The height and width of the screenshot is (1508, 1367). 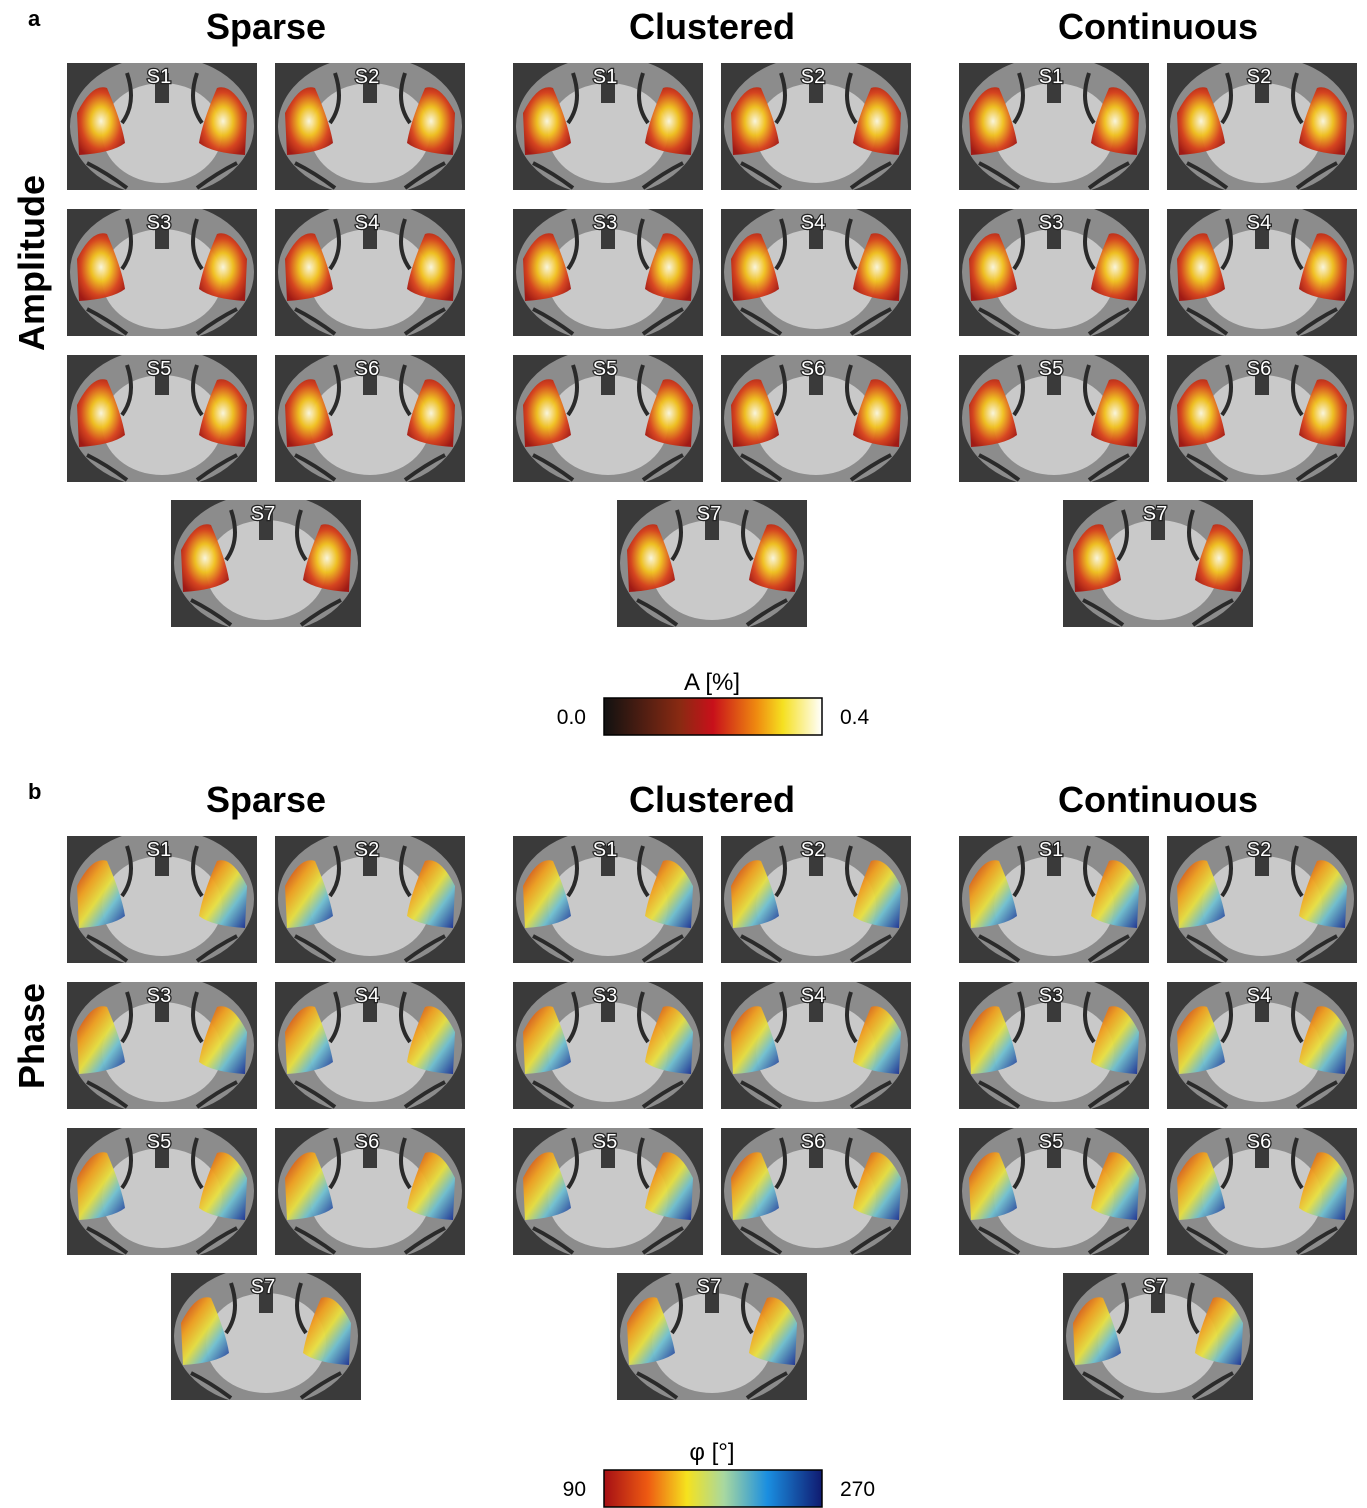 What do you see at coordinates (711, 1452) in the screenshot?
I see `colorbar-label: φ [°]` at bounding box center [711, 1452].